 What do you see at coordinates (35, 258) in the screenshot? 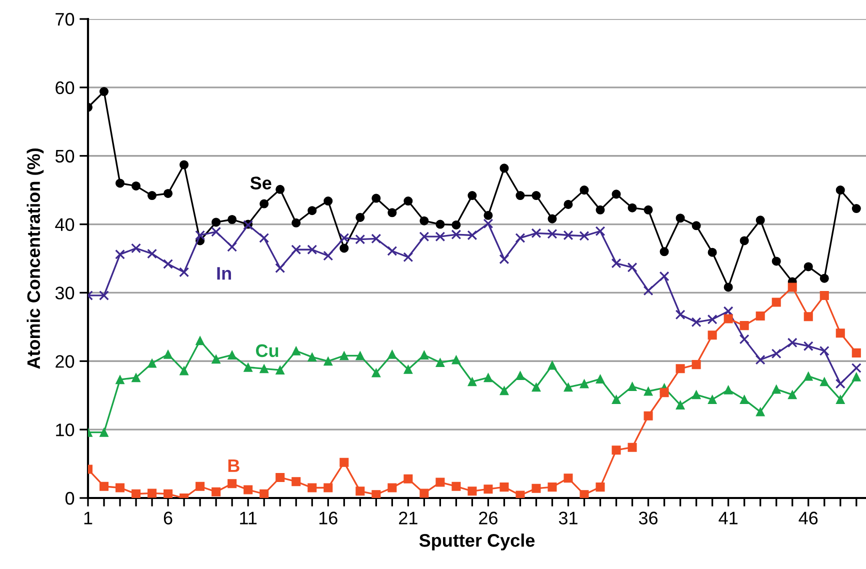
I see `y-axis-title: Atomic Concentration (%)` at bounding box center [35, 258].